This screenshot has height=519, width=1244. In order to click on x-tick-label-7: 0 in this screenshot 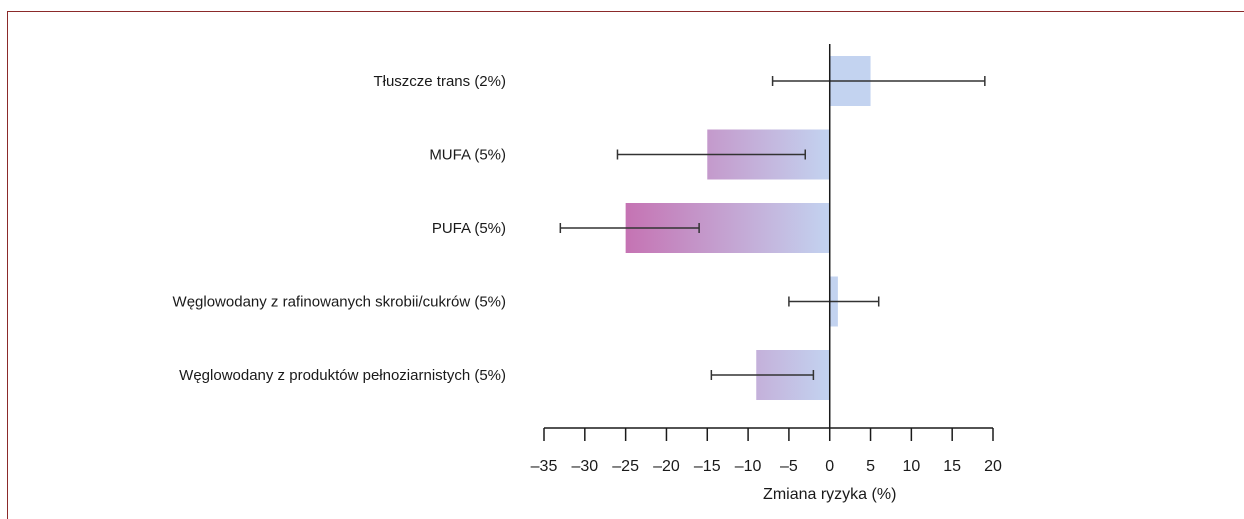, I will do `click(829, 466)`.